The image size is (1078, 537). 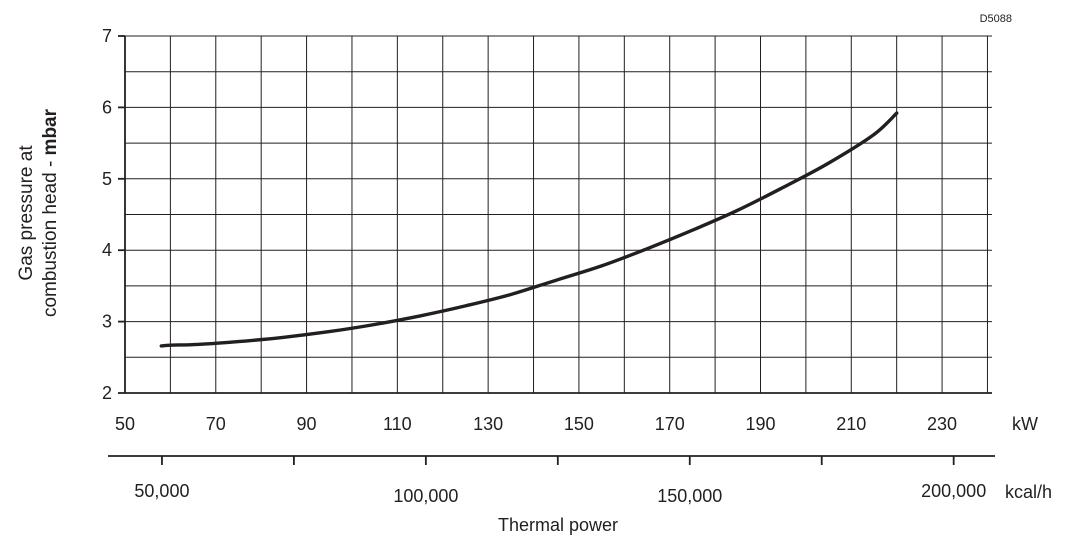 I want to click on x-tick-label: 130, so click(x=488, y=424).